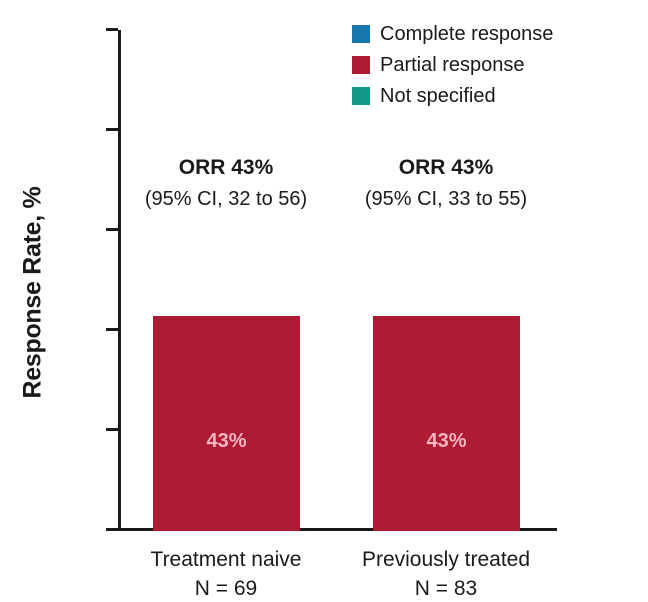 The image size is (648, 602). Describe the element at coordinates (446, 183) in the screenshot. I see `annotation-previously-treated: ORR 43% (95% CI, 33 to 55)` at that location.